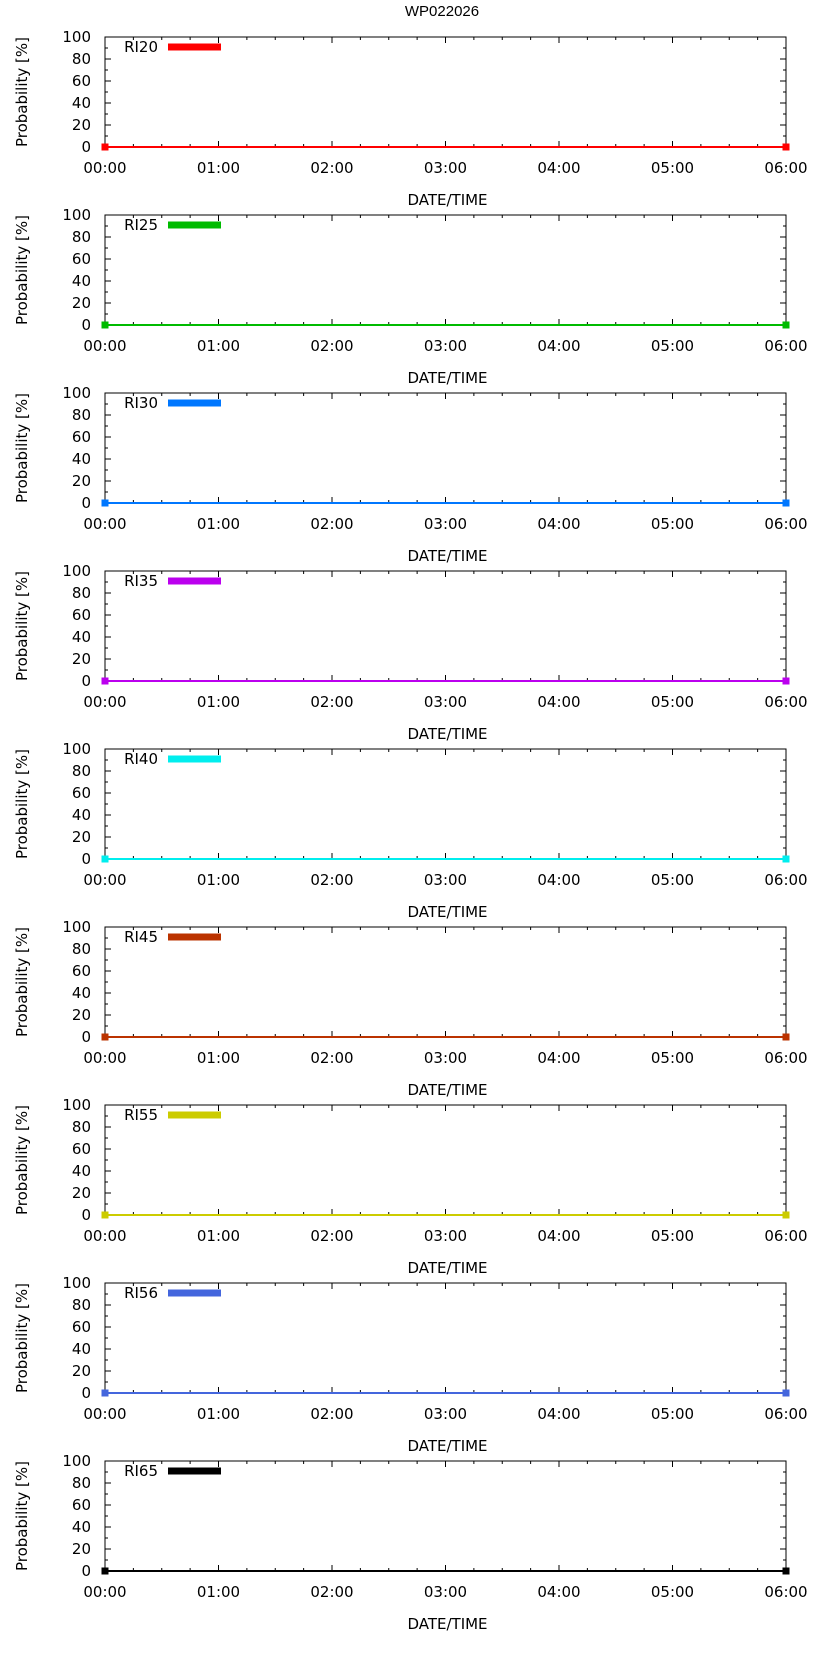 Image resolution: width=822 pixels, height=1653 pixels. What do you see at coordinates (141, 47) in the screenshot?
I see `legend-label: RI20` at bounding box center [141, 47].